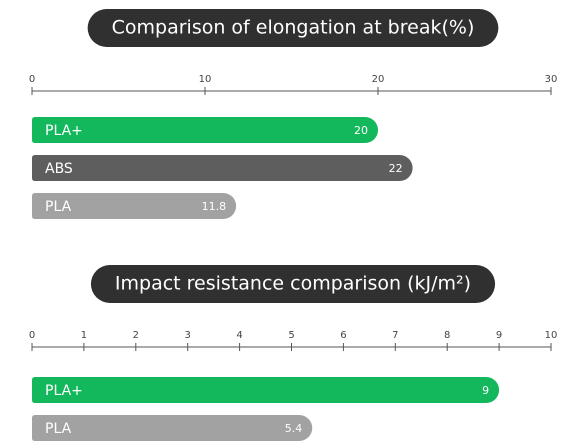  What do you see at coordinates (343, 335) in the screenshot?
I see `x-tick-label: 6` at bounding box center [343, 335].